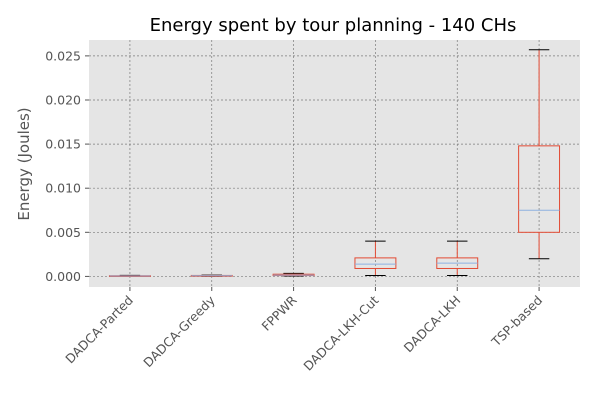 The image size is (600, 400). I want to click on y-tick-label: 0.025, so click(63, 55).